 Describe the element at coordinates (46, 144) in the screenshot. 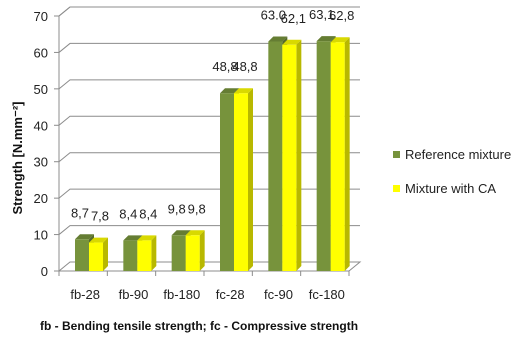

I see `y-axis-ticks: 0 10 20 30 40 50 60 70` at that location.